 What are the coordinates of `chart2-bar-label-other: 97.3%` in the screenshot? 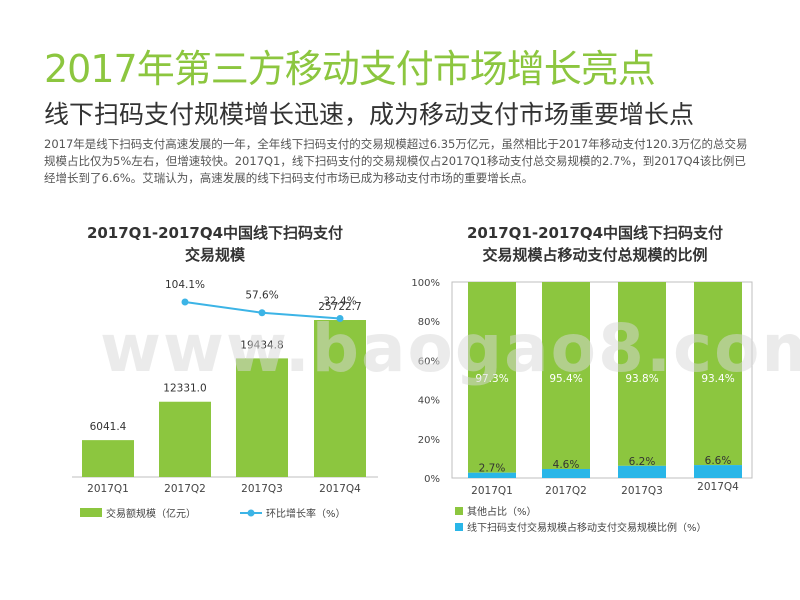 It's located at (491, 379).